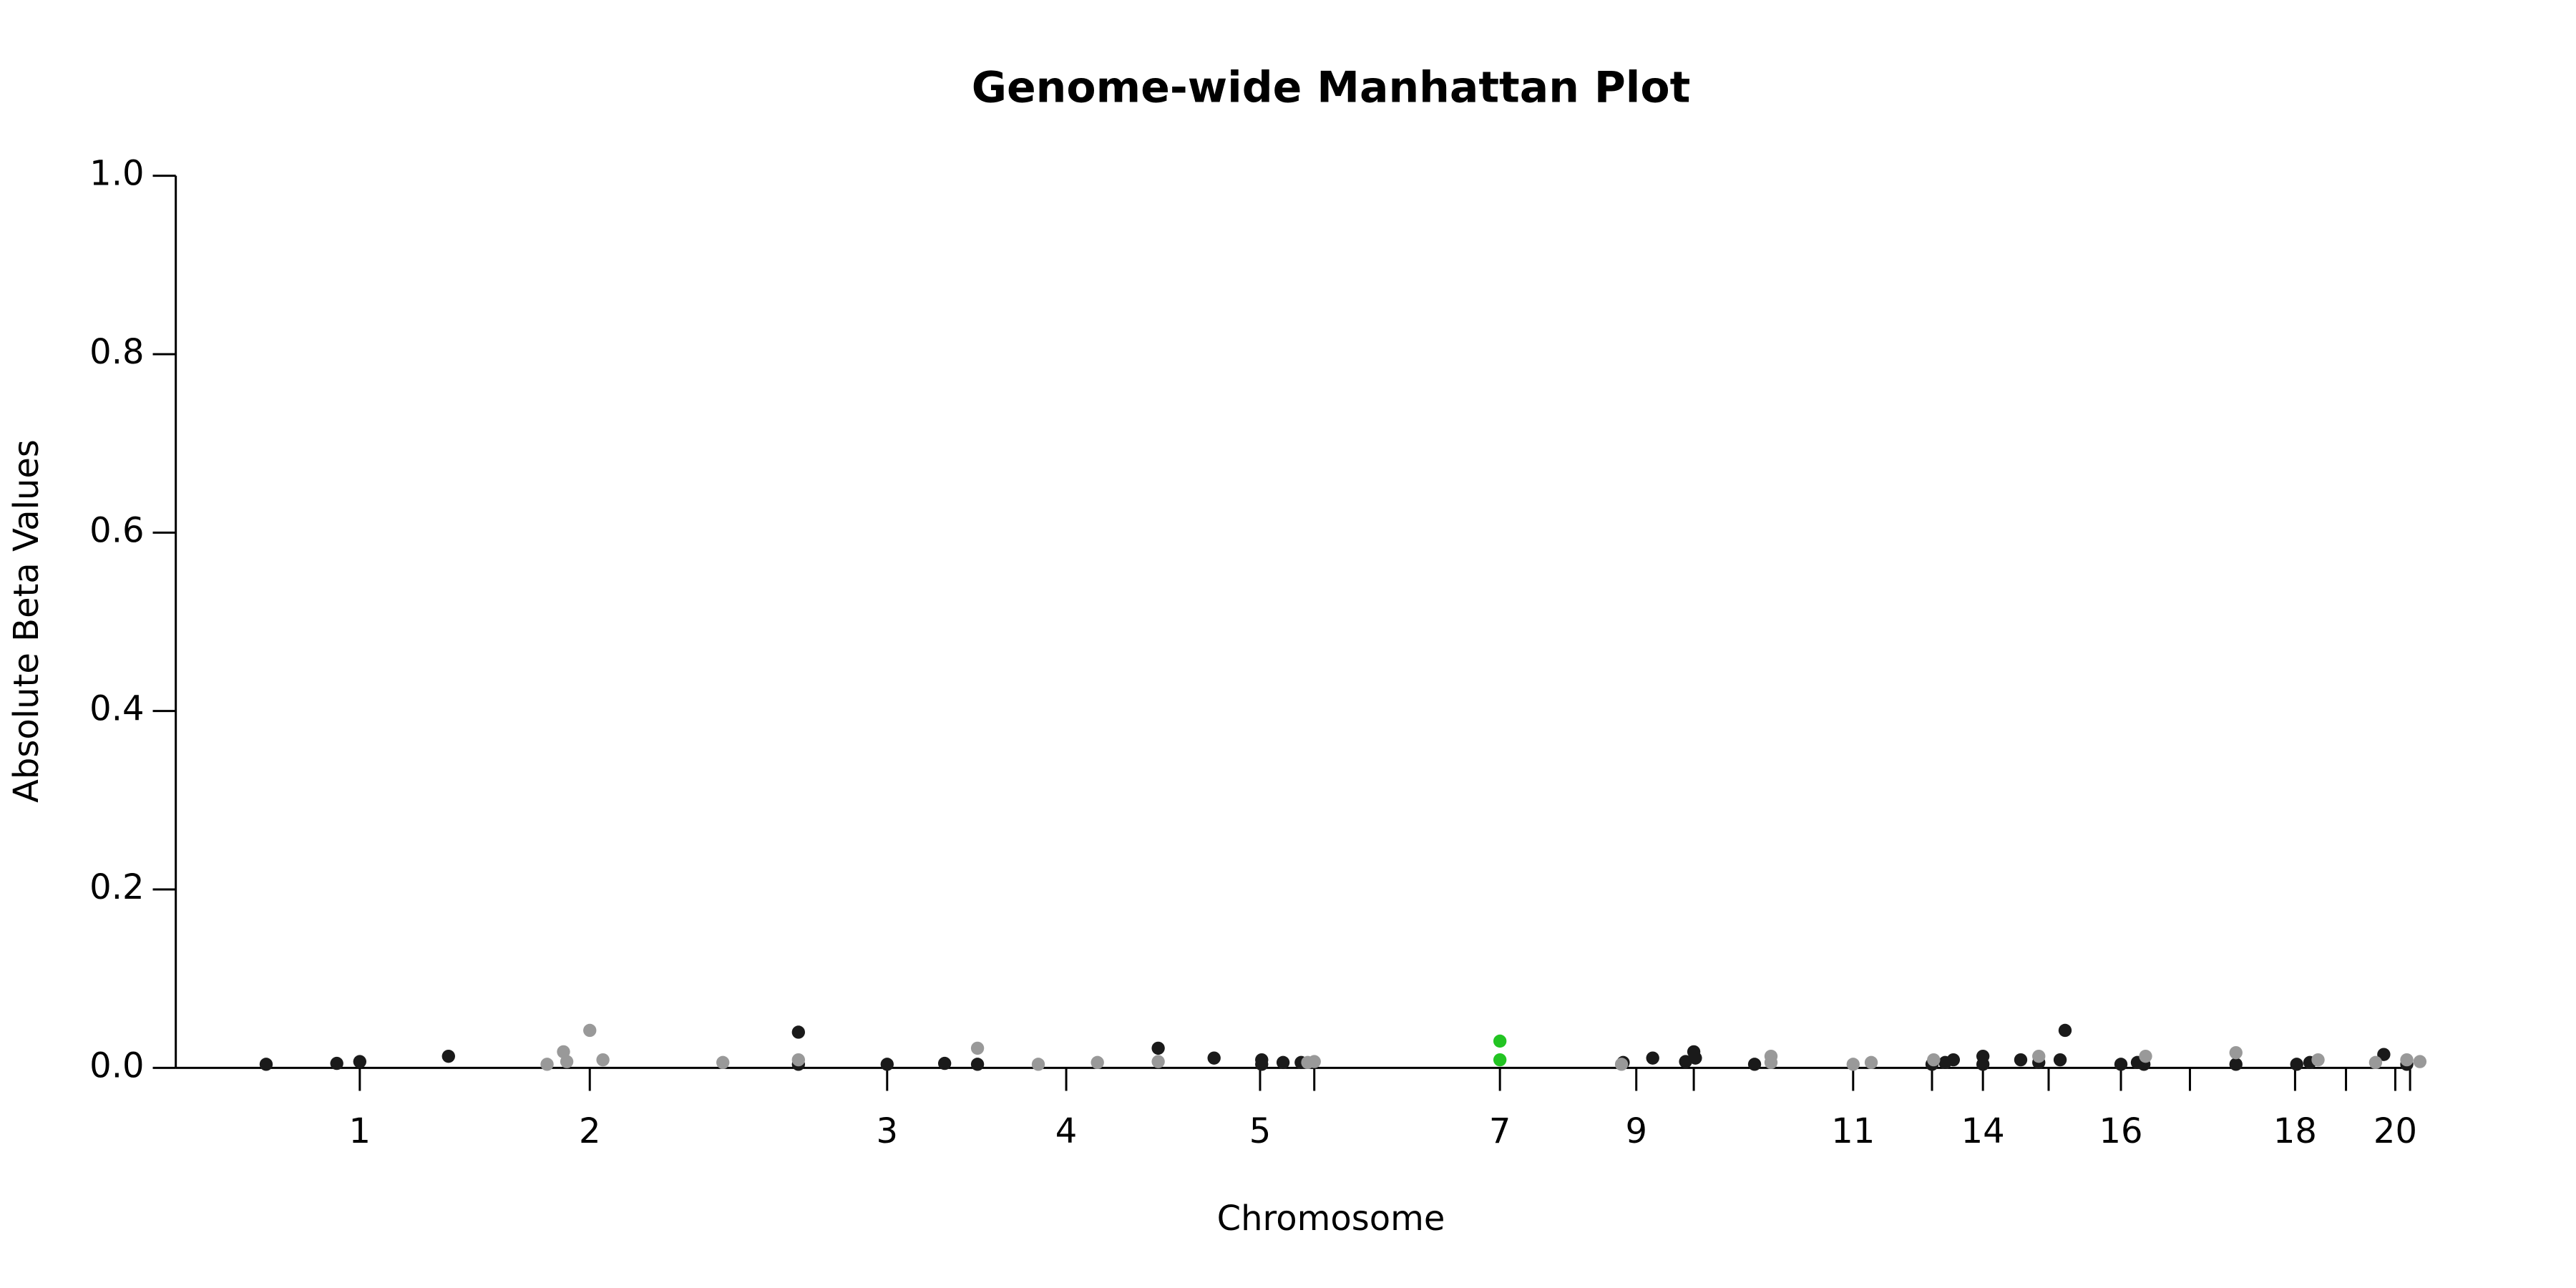 This screenshot has width=2576, height=1288. Describe the element at coordinates (116, 174) in the screenshot. I see `y-tick-label: 1.0` at that location.